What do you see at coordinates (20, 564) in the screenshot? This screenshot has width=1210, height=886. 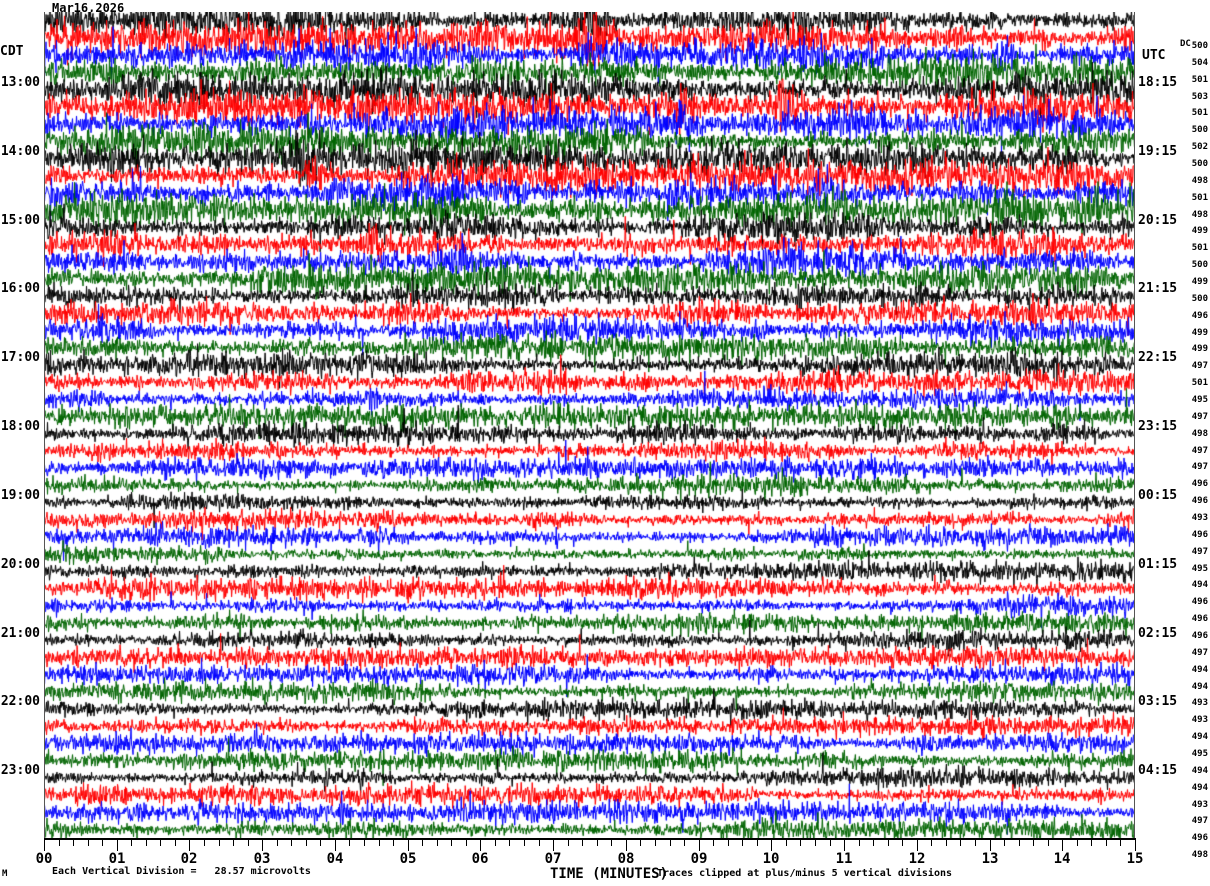 I see `cdt-hour-label: 20:00` at bounding box center [20, 564].